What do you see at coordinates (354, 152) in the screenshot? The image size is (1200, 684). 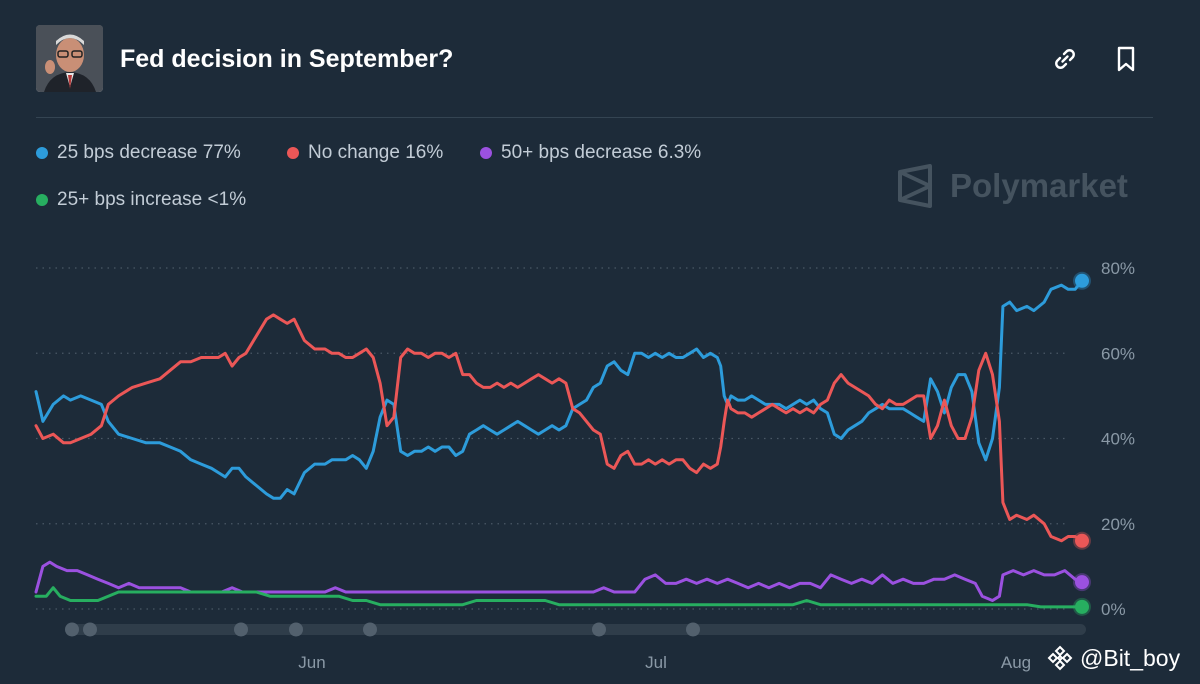 I see `legend-series-name: No change` at bounding box center [354, 152].